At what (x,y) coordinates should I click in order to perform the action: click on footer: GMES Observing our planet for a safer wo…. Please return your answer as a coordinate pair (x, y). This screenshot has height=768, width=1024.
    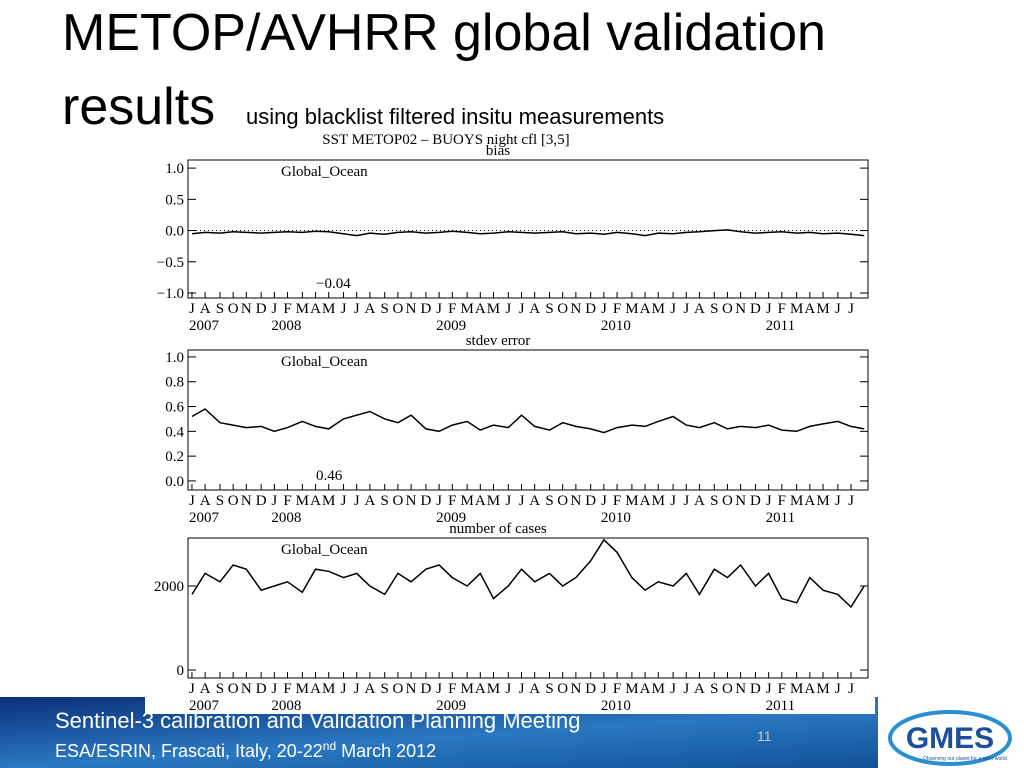
    Looking at the image, I should click on (512, 732).